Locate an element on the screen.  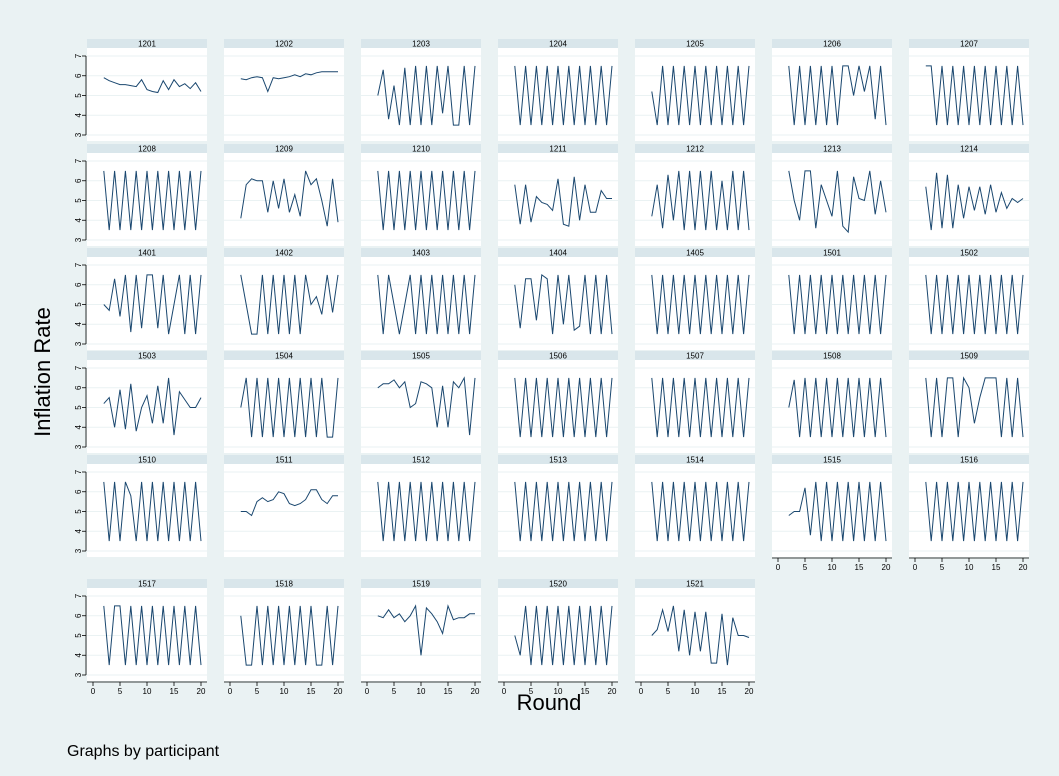
panel-title: 1404 is located at coordinates (558, 253).